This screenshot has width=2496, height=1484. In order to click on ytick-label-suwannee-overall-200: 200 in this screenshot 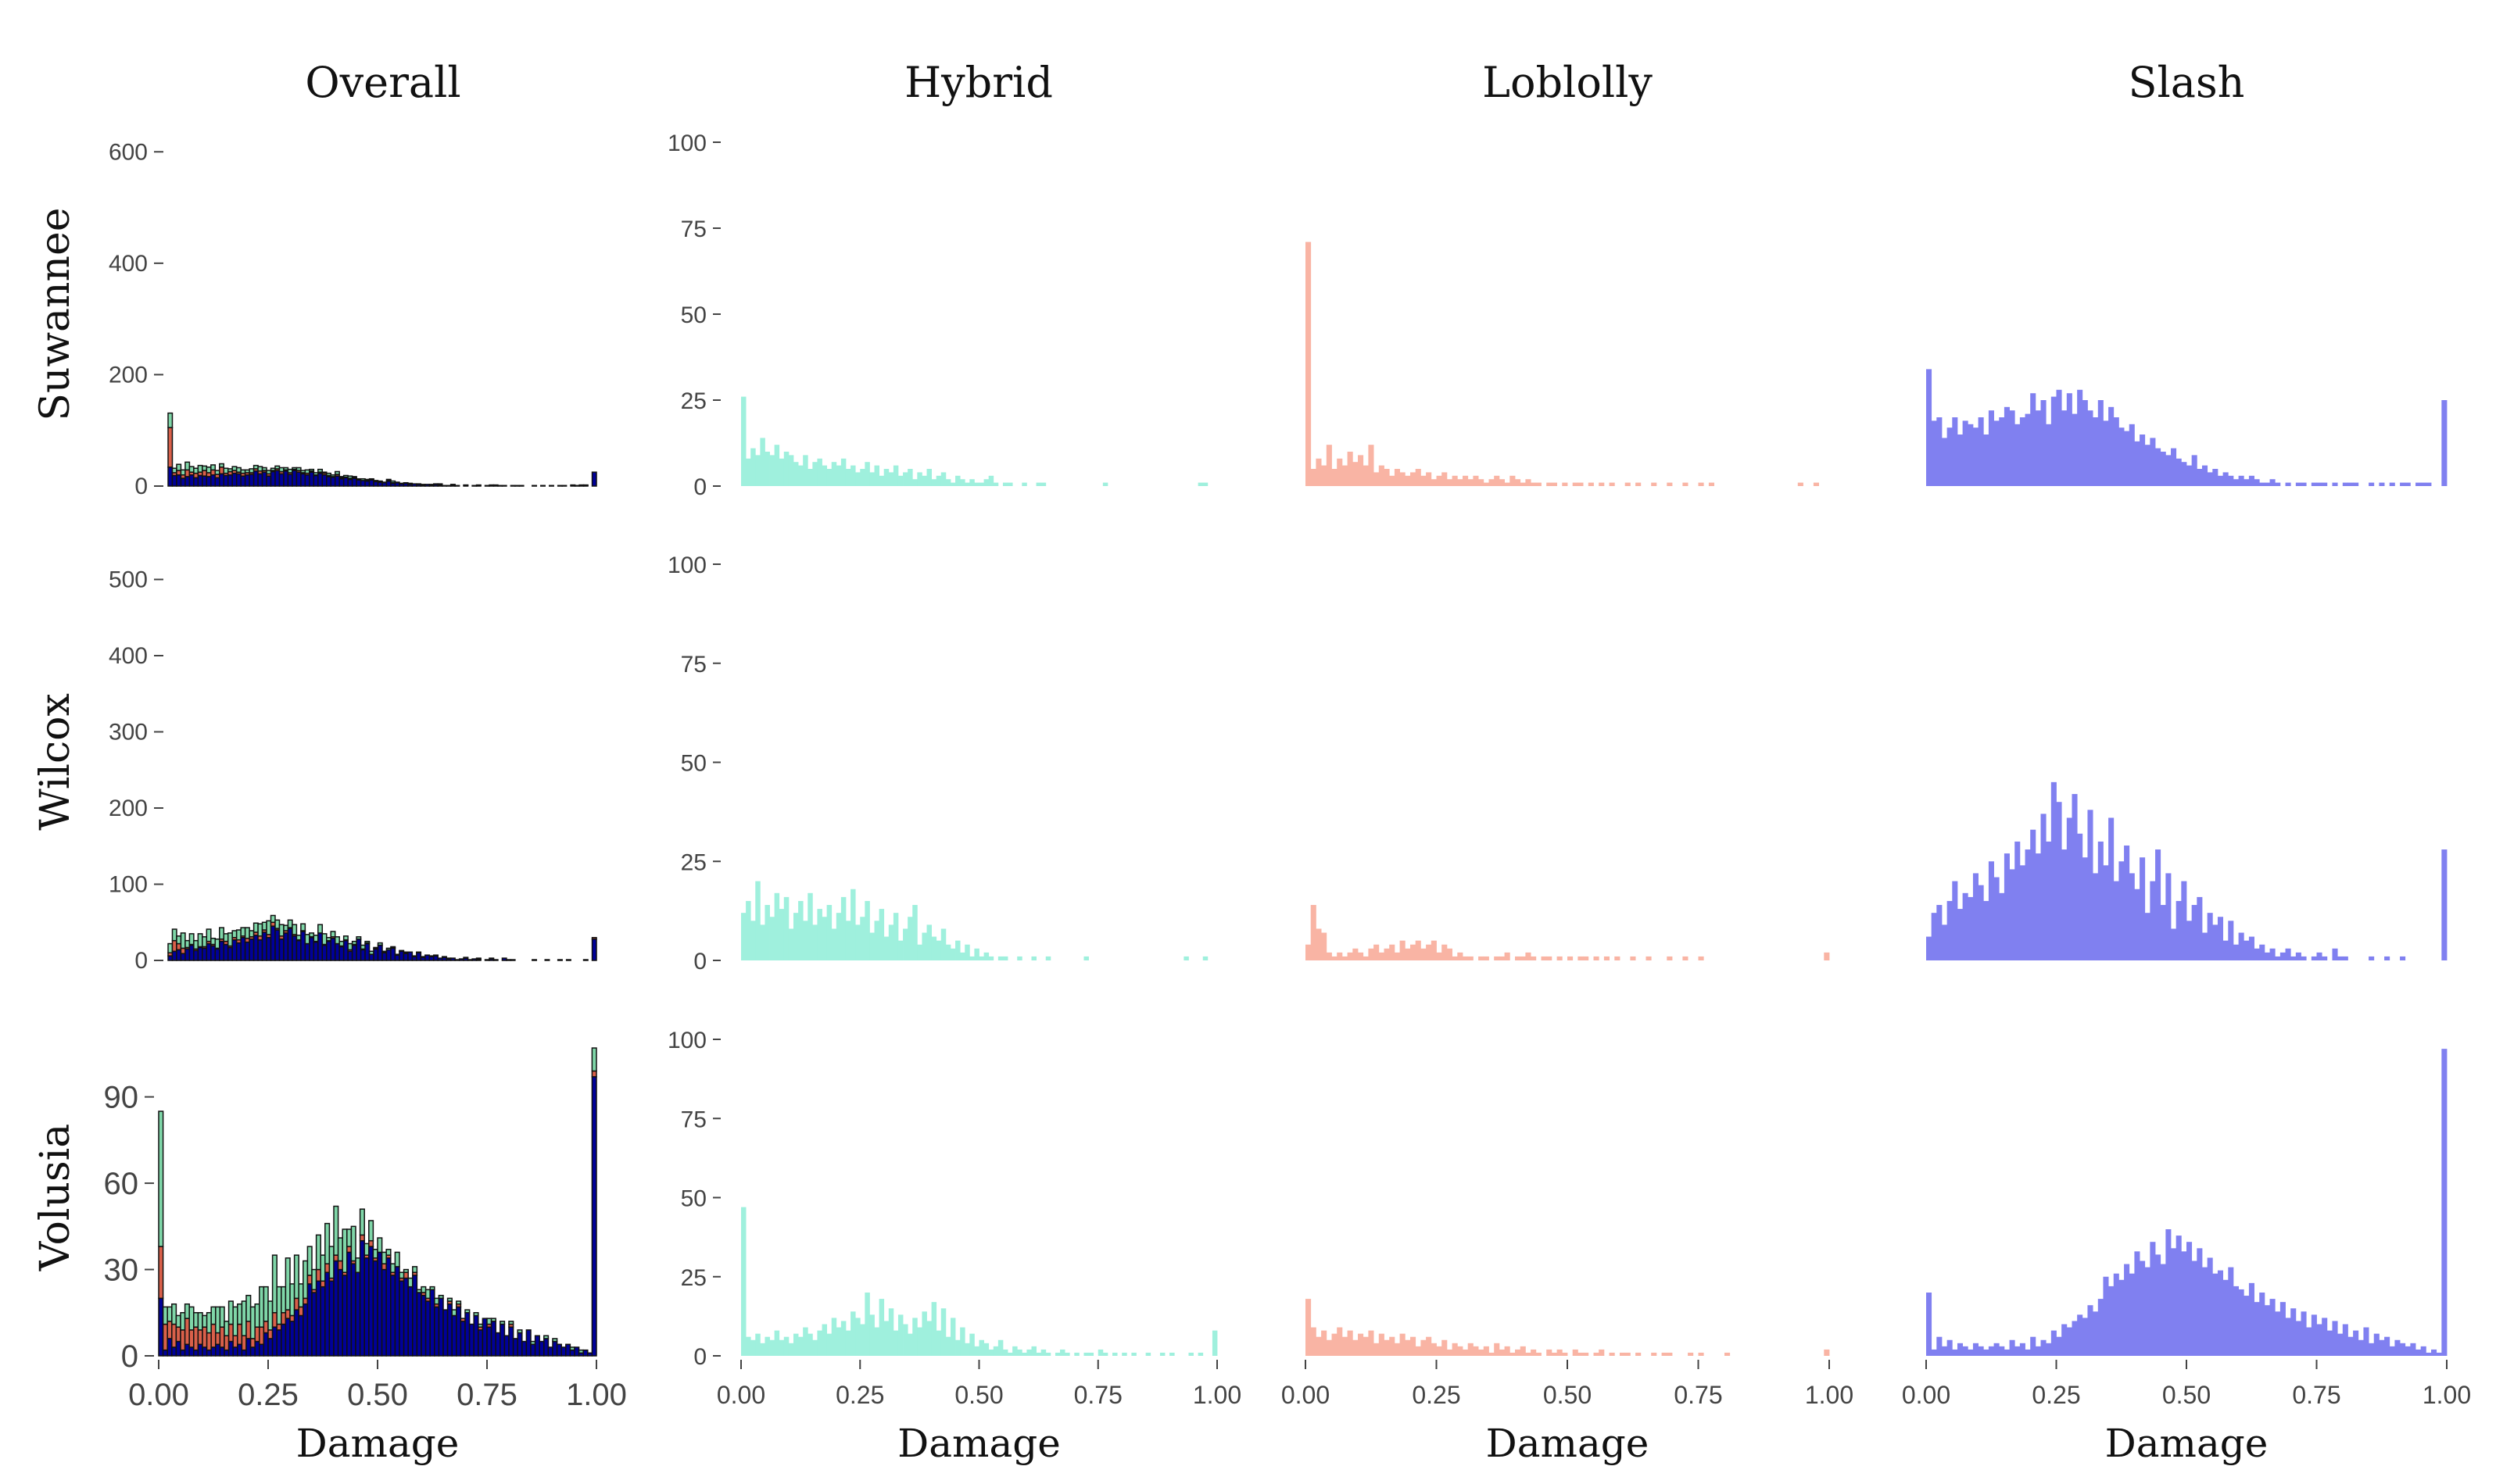, I will do `click(128, 375)`.